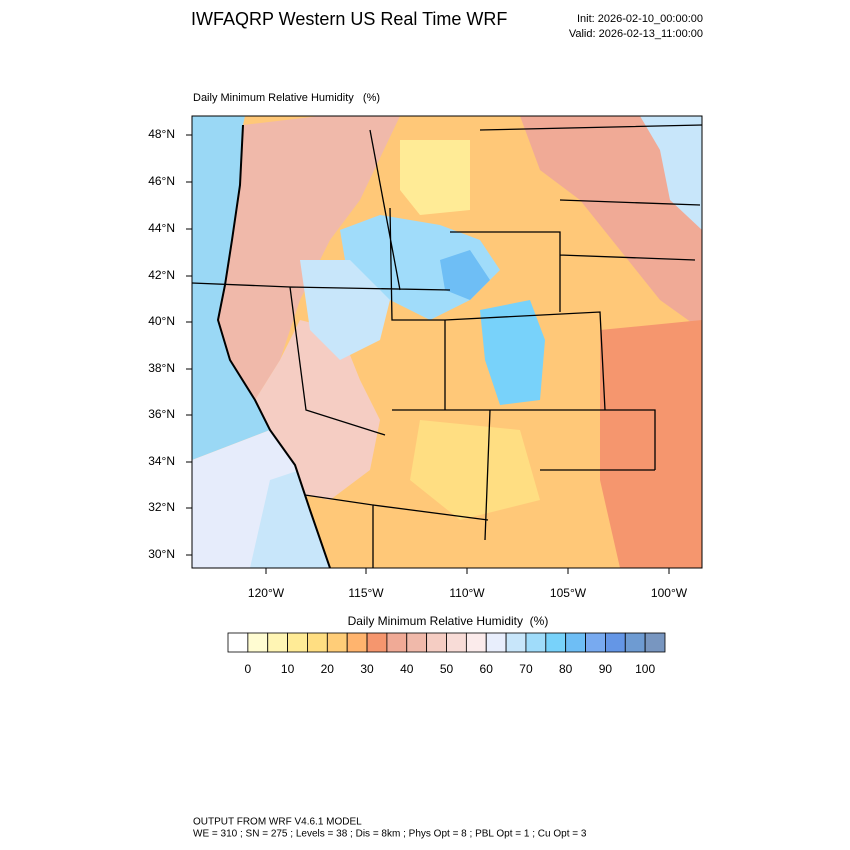 The image size is (850, 850). Describe the element at coordinates (446, 654) in the screenshot. I see `colorbar: 0 10 20 30 40 50 60 70 80 90 100` at that location.